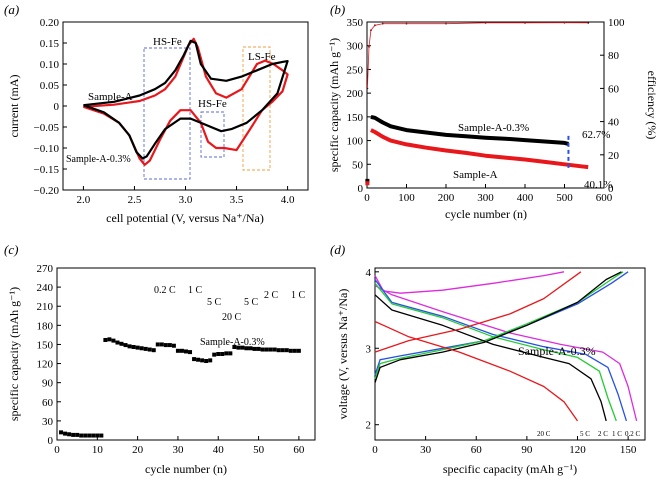  I want to click on panel-b-ylabel: specific capacity (mAh g⁻¹), so click(334, 105).